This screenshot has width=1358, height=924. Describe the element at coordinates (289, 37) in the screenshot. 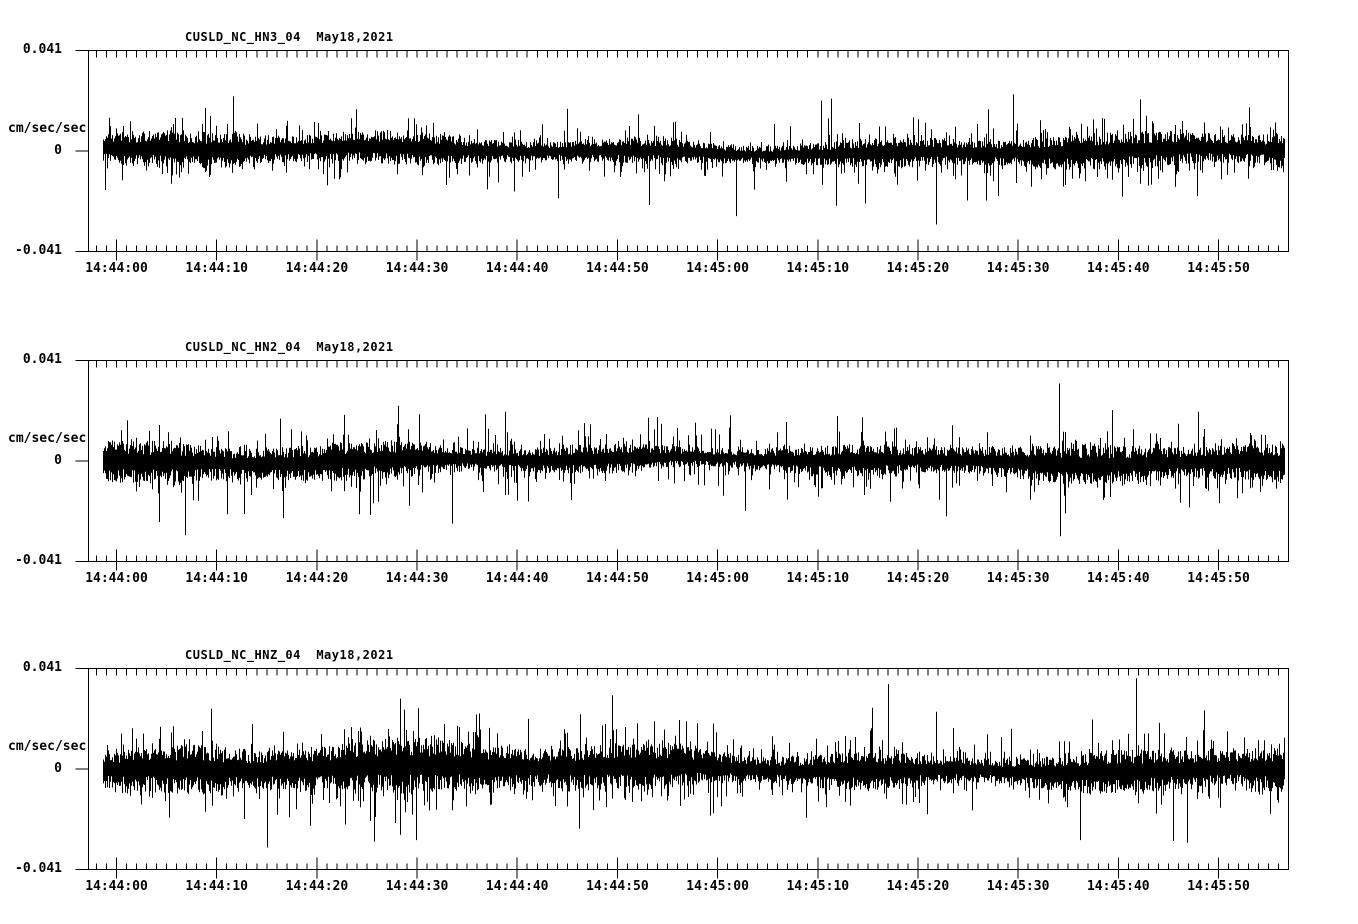

I see `panel-title: CUSLD_NC_HN3_04 May18,2021` at that location.